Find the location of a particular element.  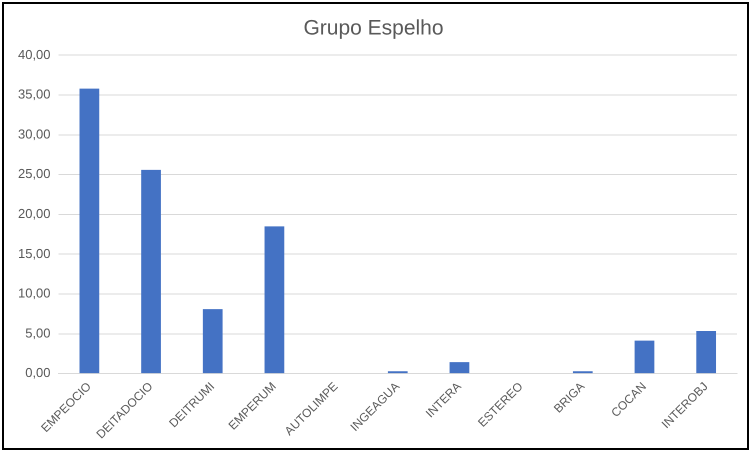

y-tick-label: 0,00 is located at coordinates (38, 372).